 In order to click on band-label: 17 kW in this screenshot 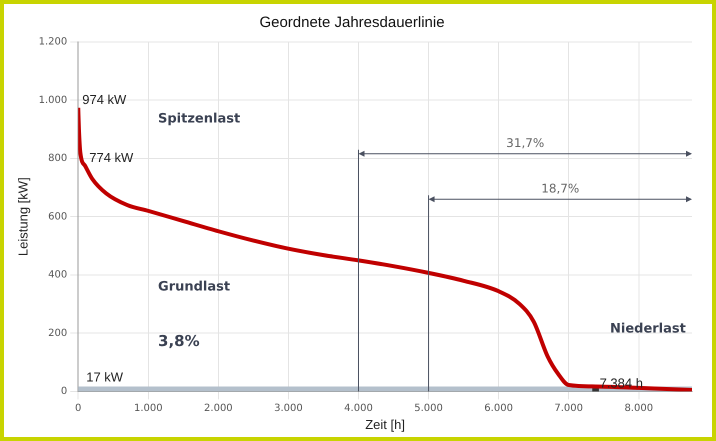, I will do `click(105, 377)`.